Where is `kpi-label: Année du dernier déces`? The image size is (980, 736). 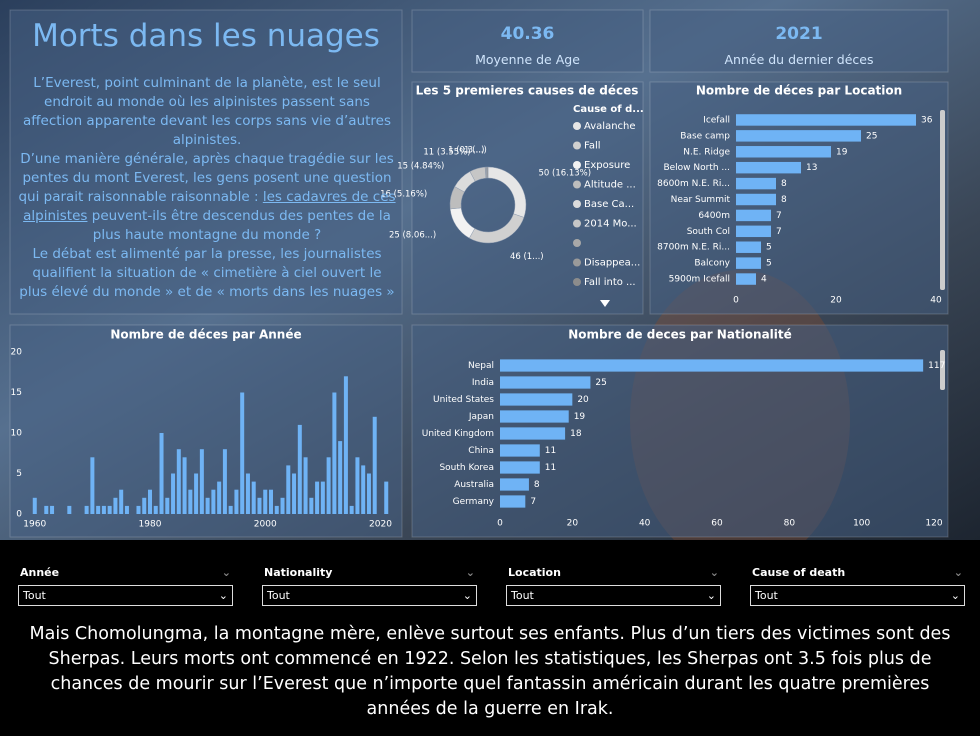 kpi-label: Année du dernier déces is located at coordinates (799, 59).